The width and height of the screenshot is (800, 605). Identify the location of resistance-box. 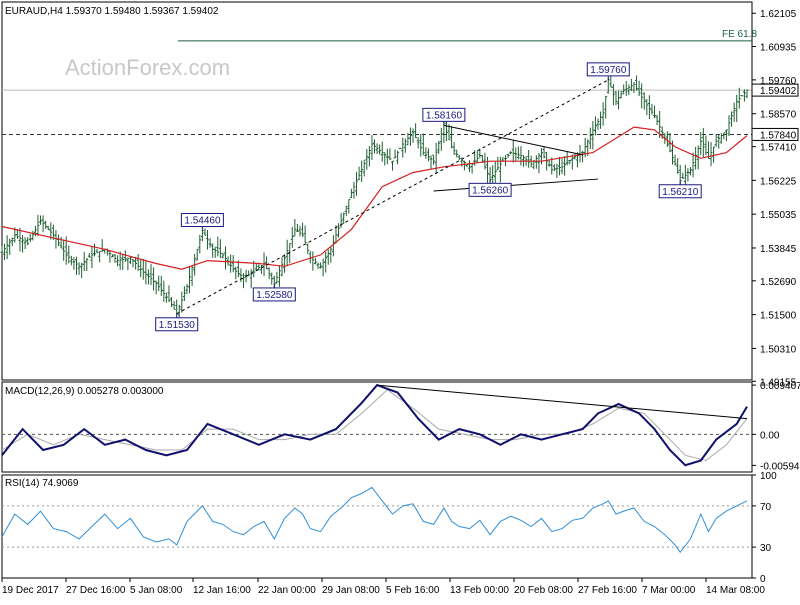
(775, 134).